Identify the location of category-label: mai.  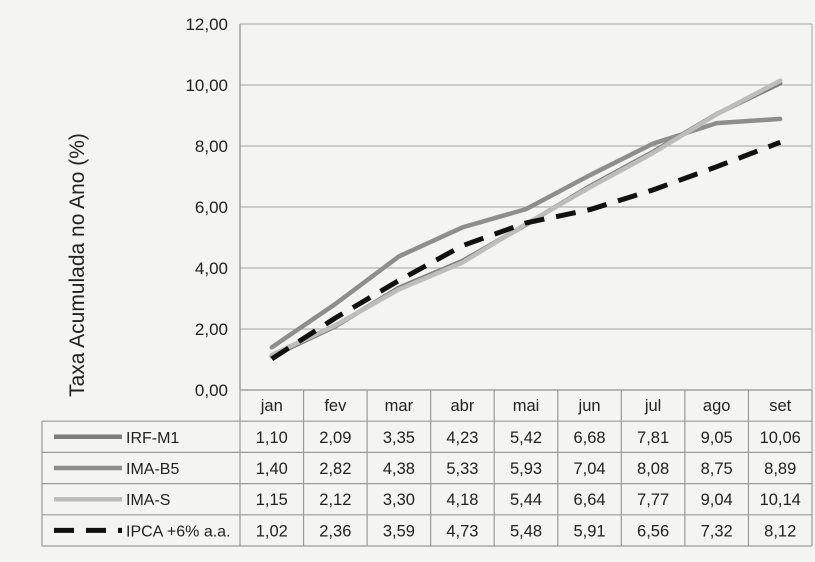
(526, 406).